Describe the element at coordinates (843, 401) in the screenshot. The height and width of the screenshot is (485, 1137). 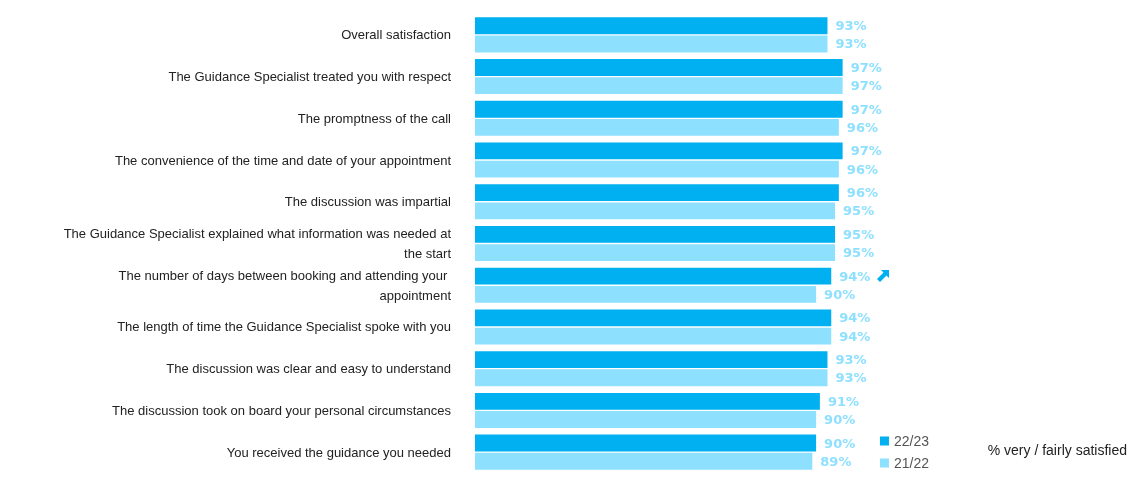
I see `data-label: 91%` at that location.